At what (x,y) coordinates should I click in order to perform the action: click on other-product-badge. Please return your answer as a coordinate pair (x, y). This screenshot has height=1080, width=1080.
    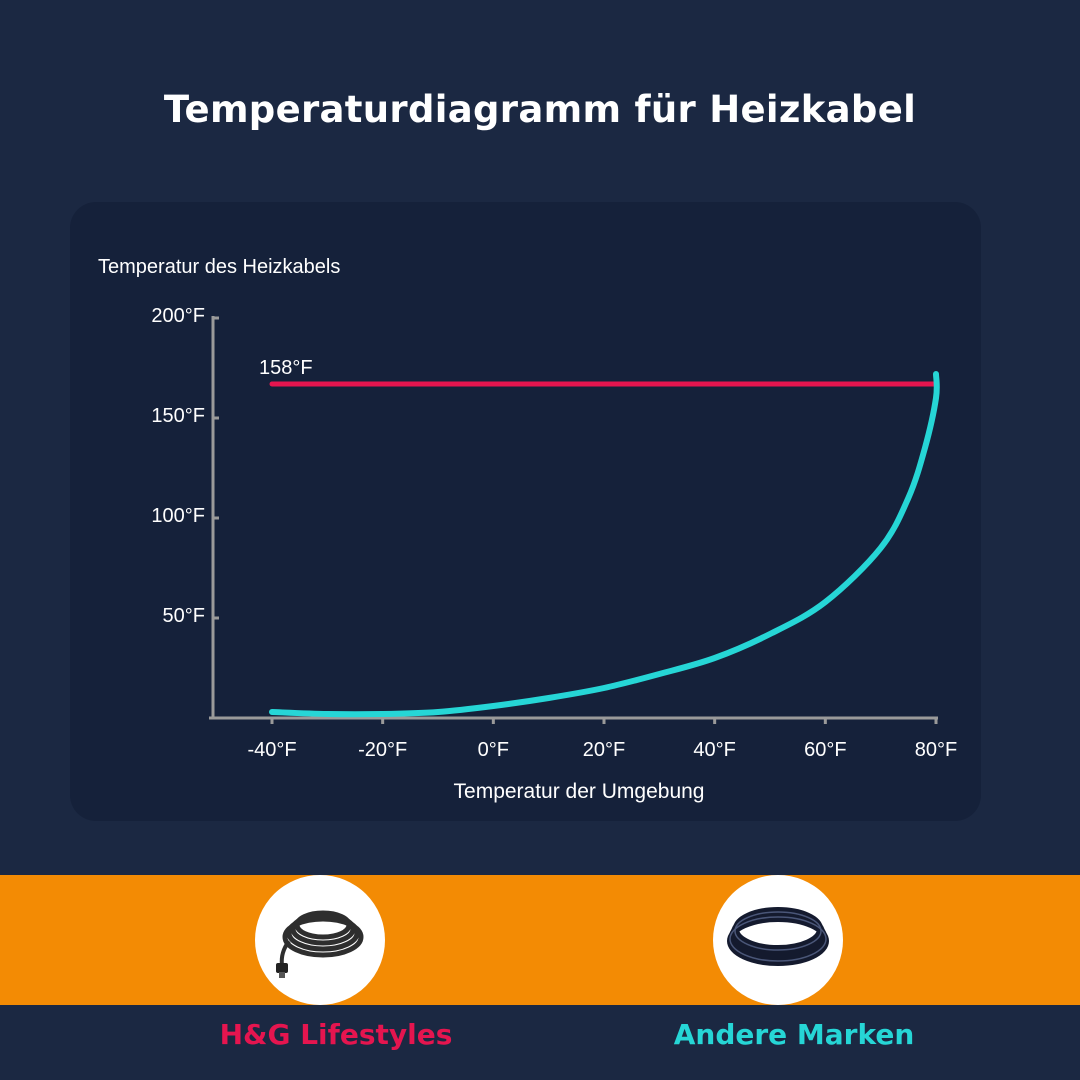
    Looking at the image, I should click on (778, 940).